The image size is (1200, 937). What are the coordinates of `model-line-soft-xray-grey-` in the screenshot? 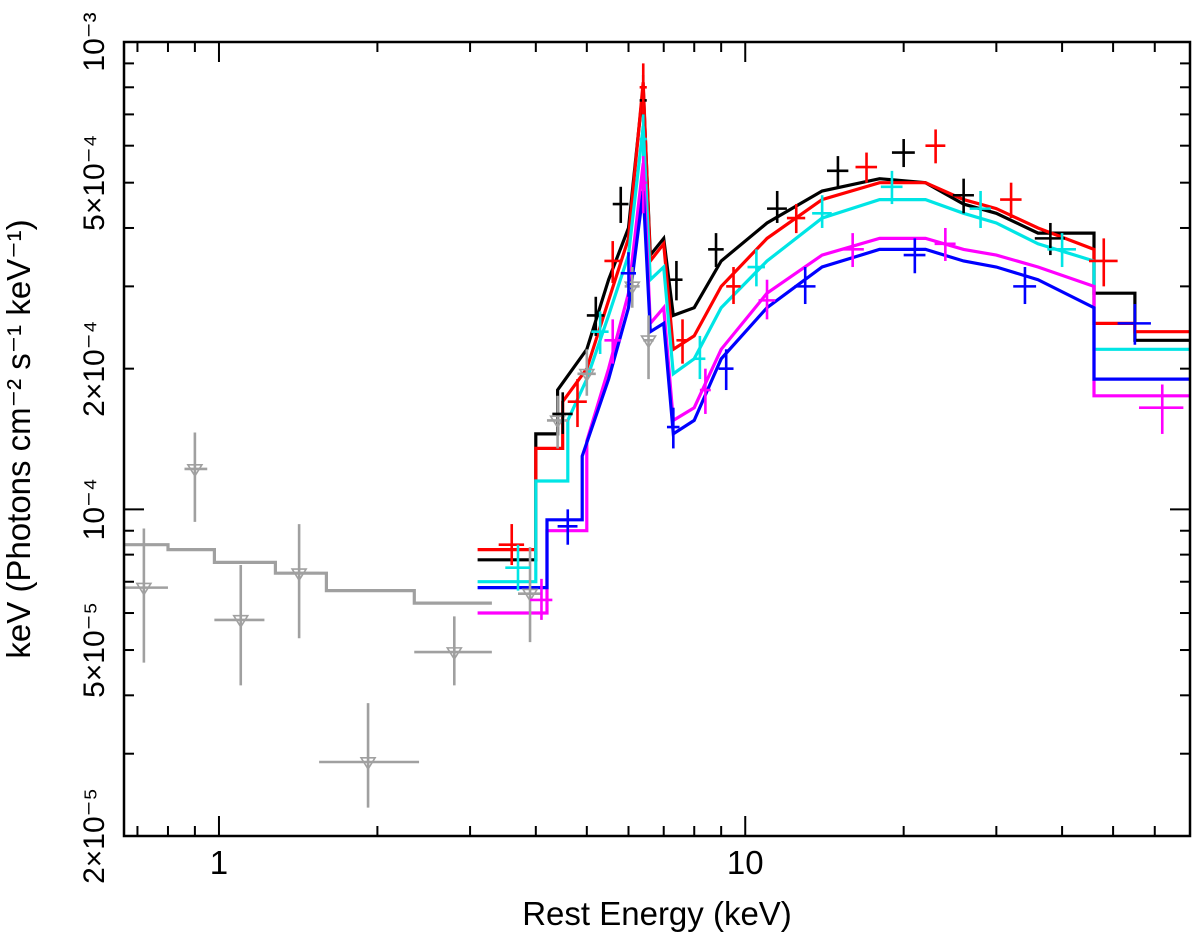 It's located at (308, 574).